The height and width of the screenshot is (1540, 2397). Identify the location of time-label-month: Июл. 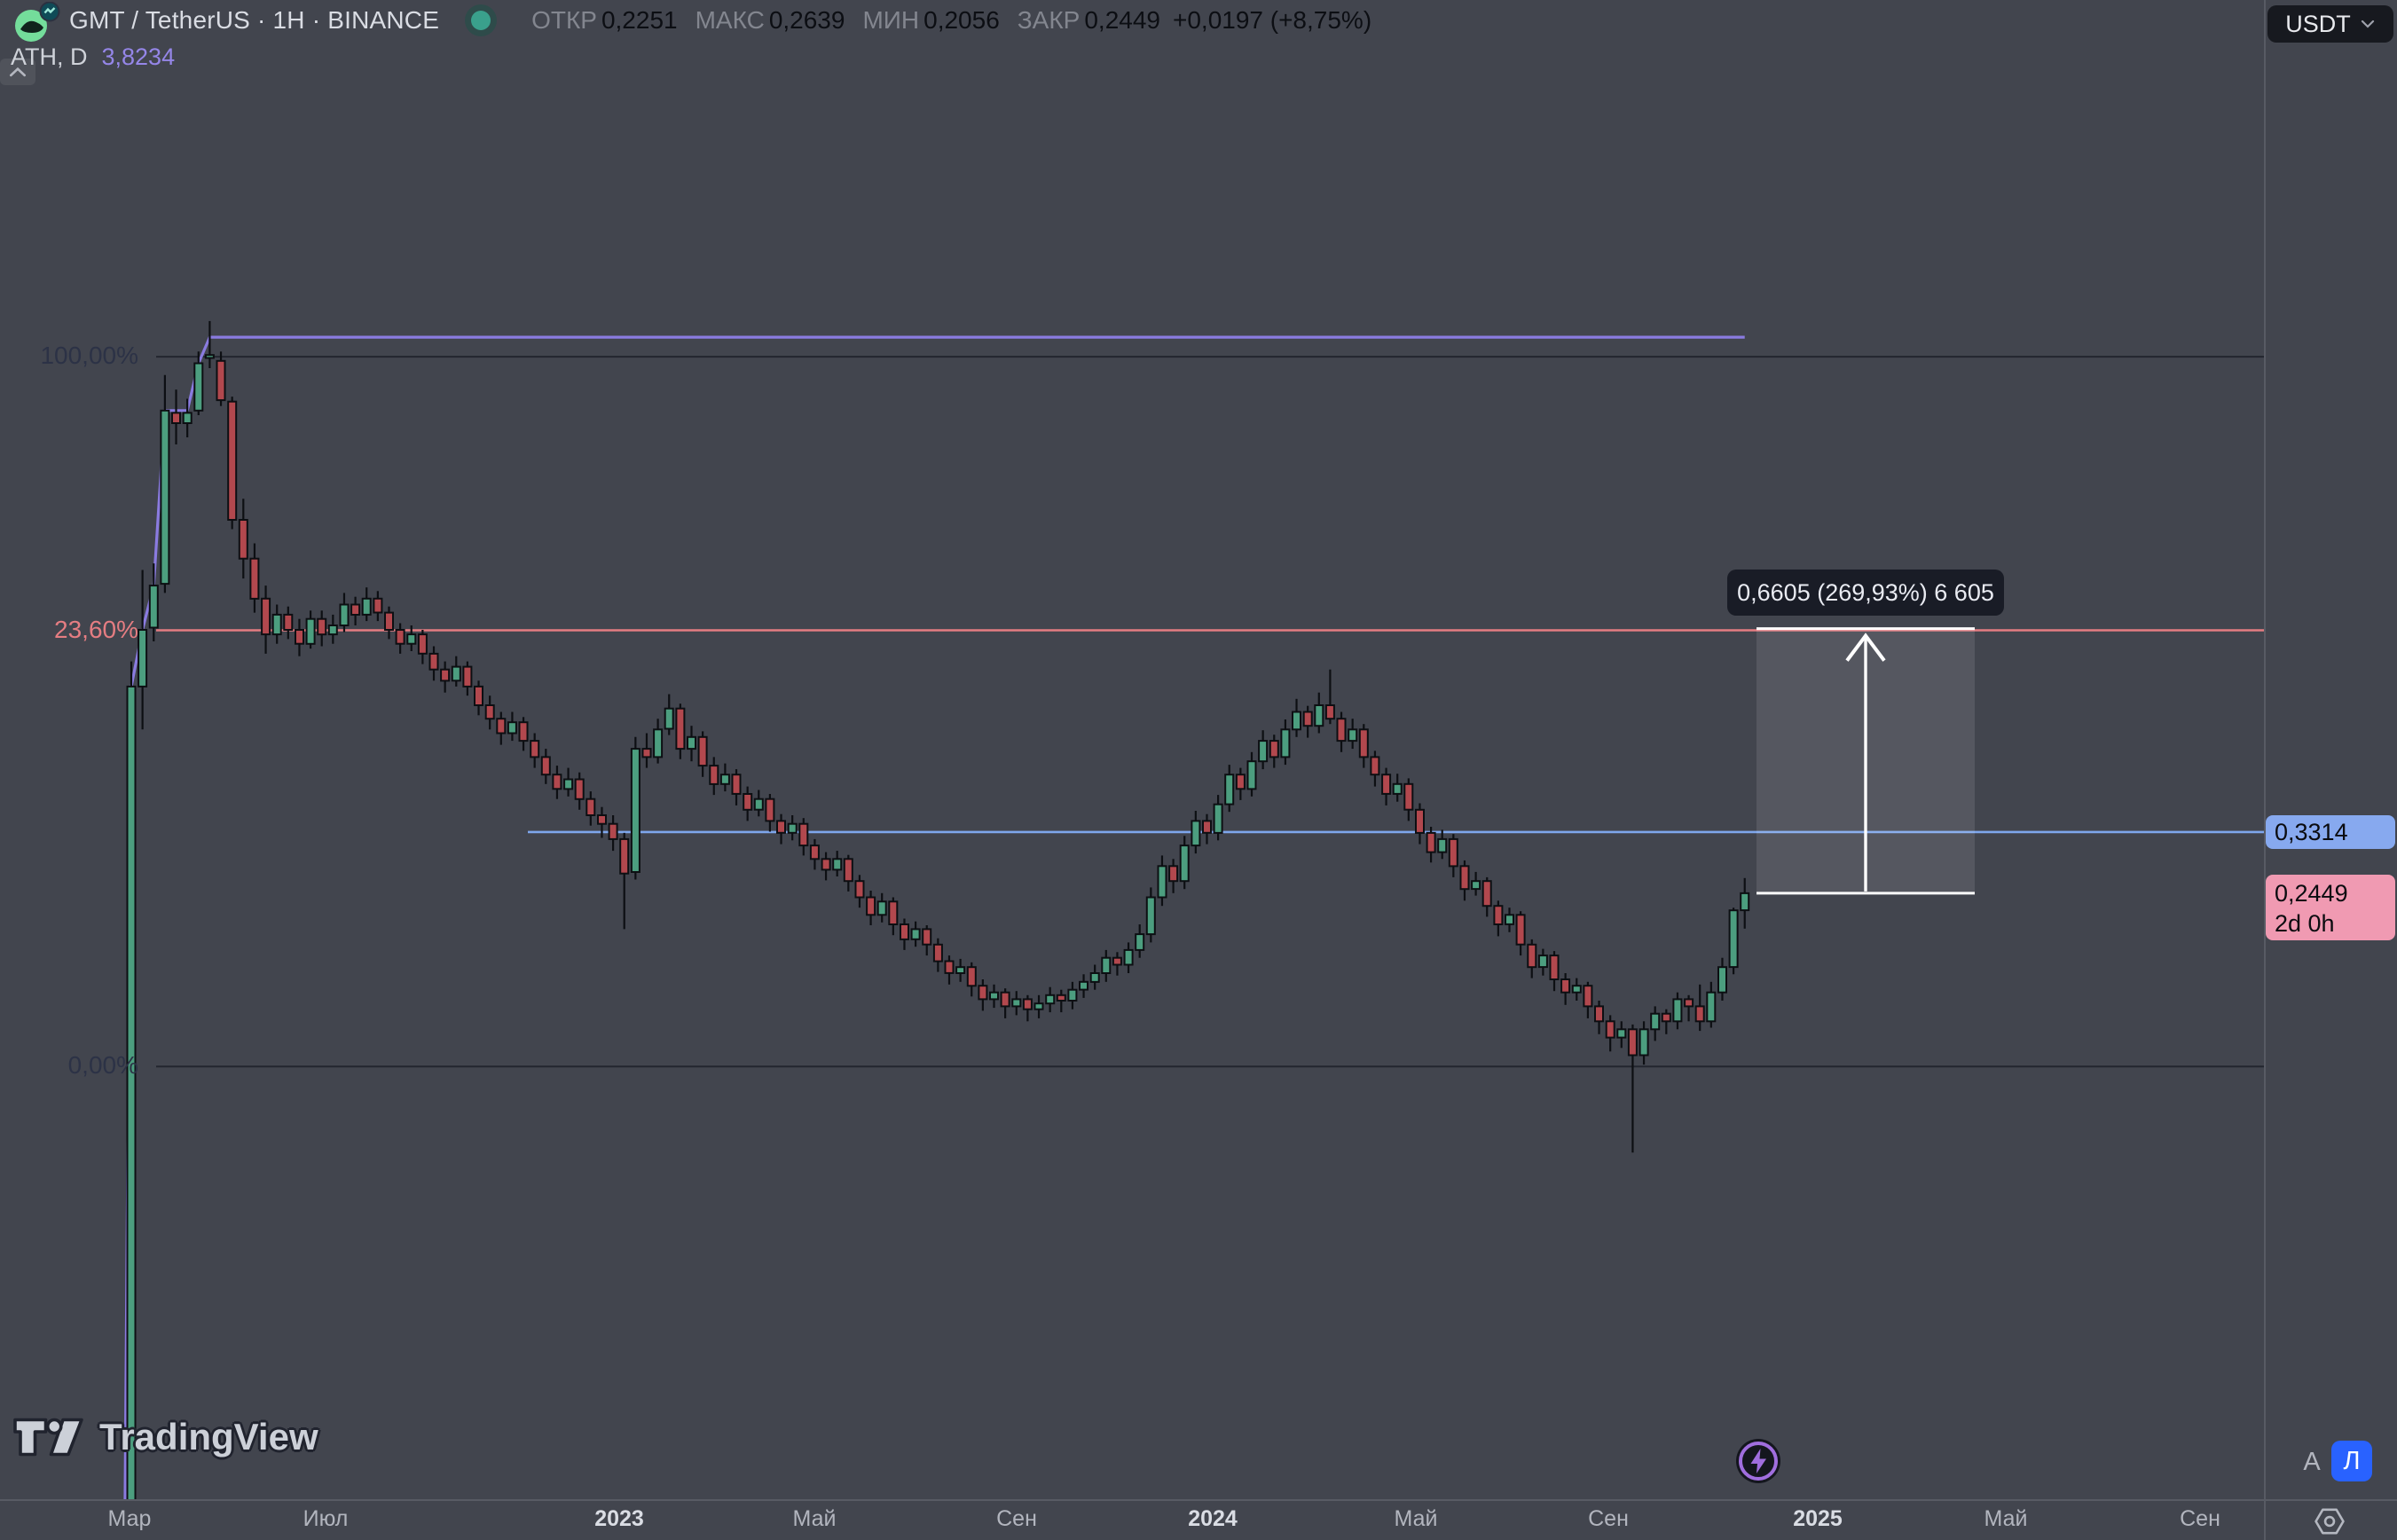
(326, 1518).